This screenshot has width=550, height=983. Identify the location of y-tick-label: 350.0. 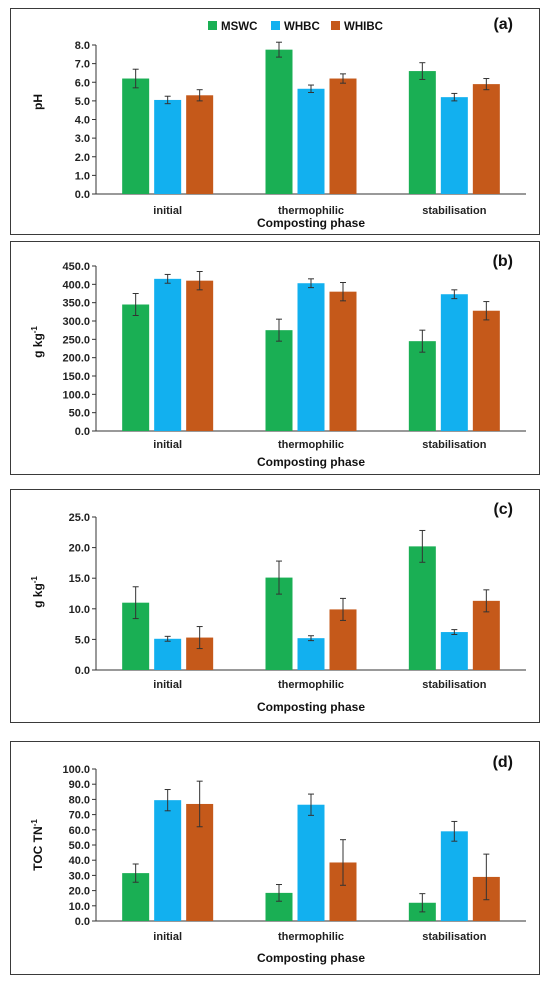
(76, 304).